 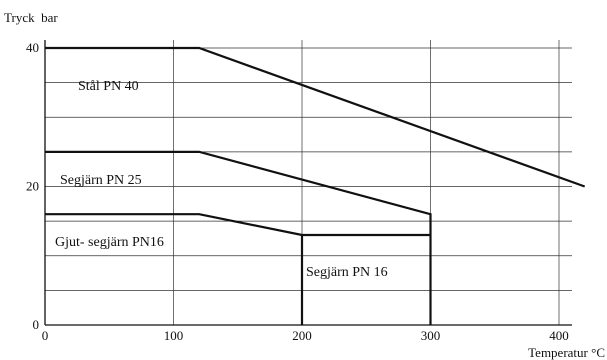 I want to click on x-axis-title: Temperatur °C, so click(x=566, y=352).